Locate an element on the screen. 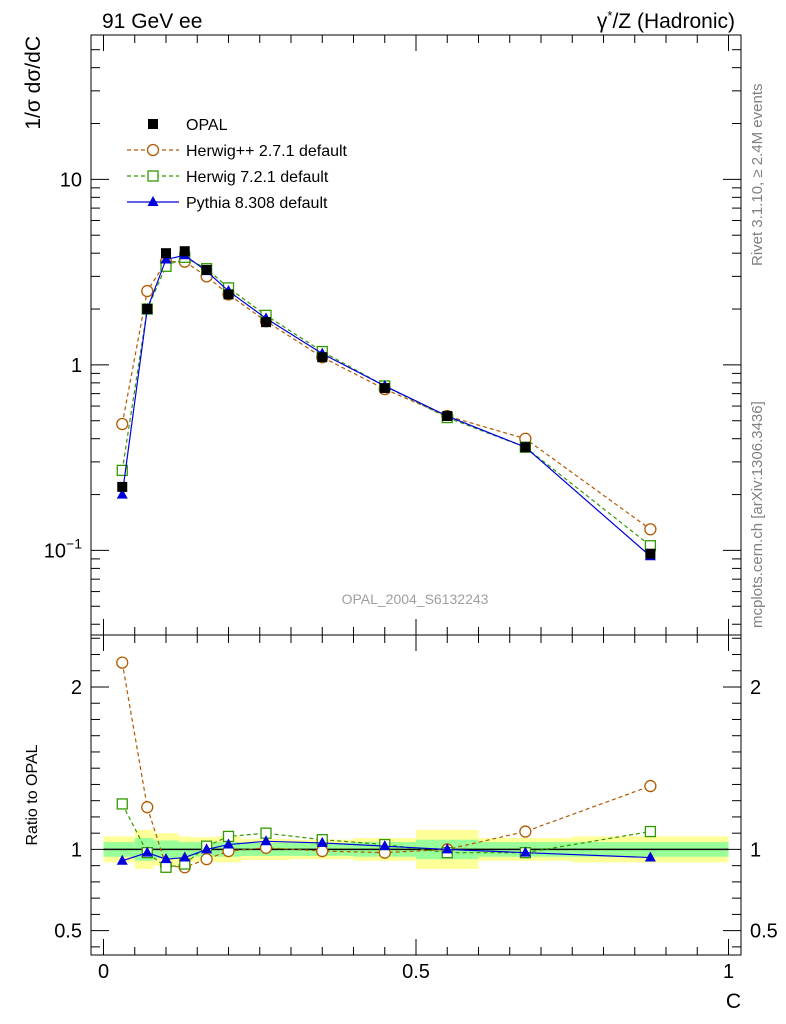 This screenshot has width=786, height=1024. mcplots-label: mcplots.cern.ch [arXiv:1306.3436] is located at coordinates (757, 514).